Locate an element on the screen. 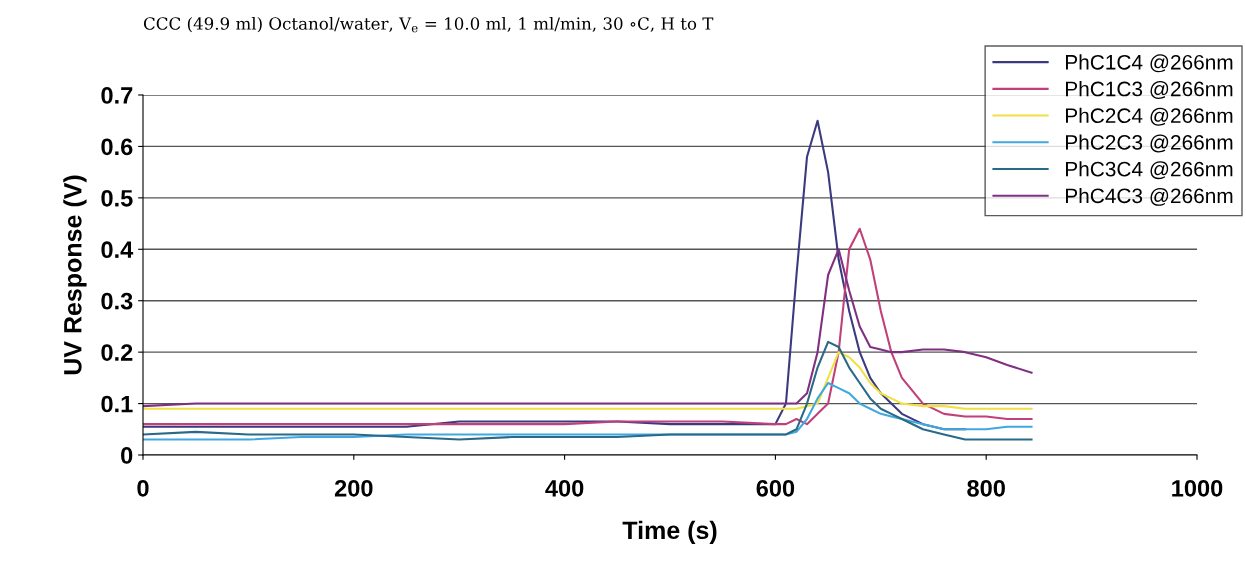  legend-label: PhC1C4 @266nm is located at coordinates (1149, 63).